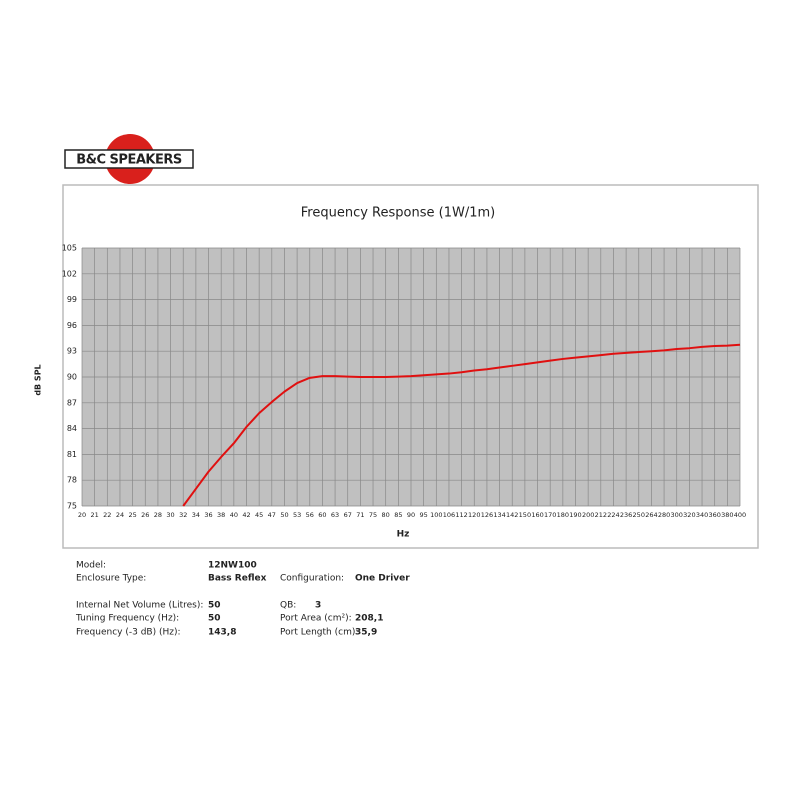  Describe the element at coordinates (449, 515) in the screenshot. I see `x-tick-label: 106` at that location.